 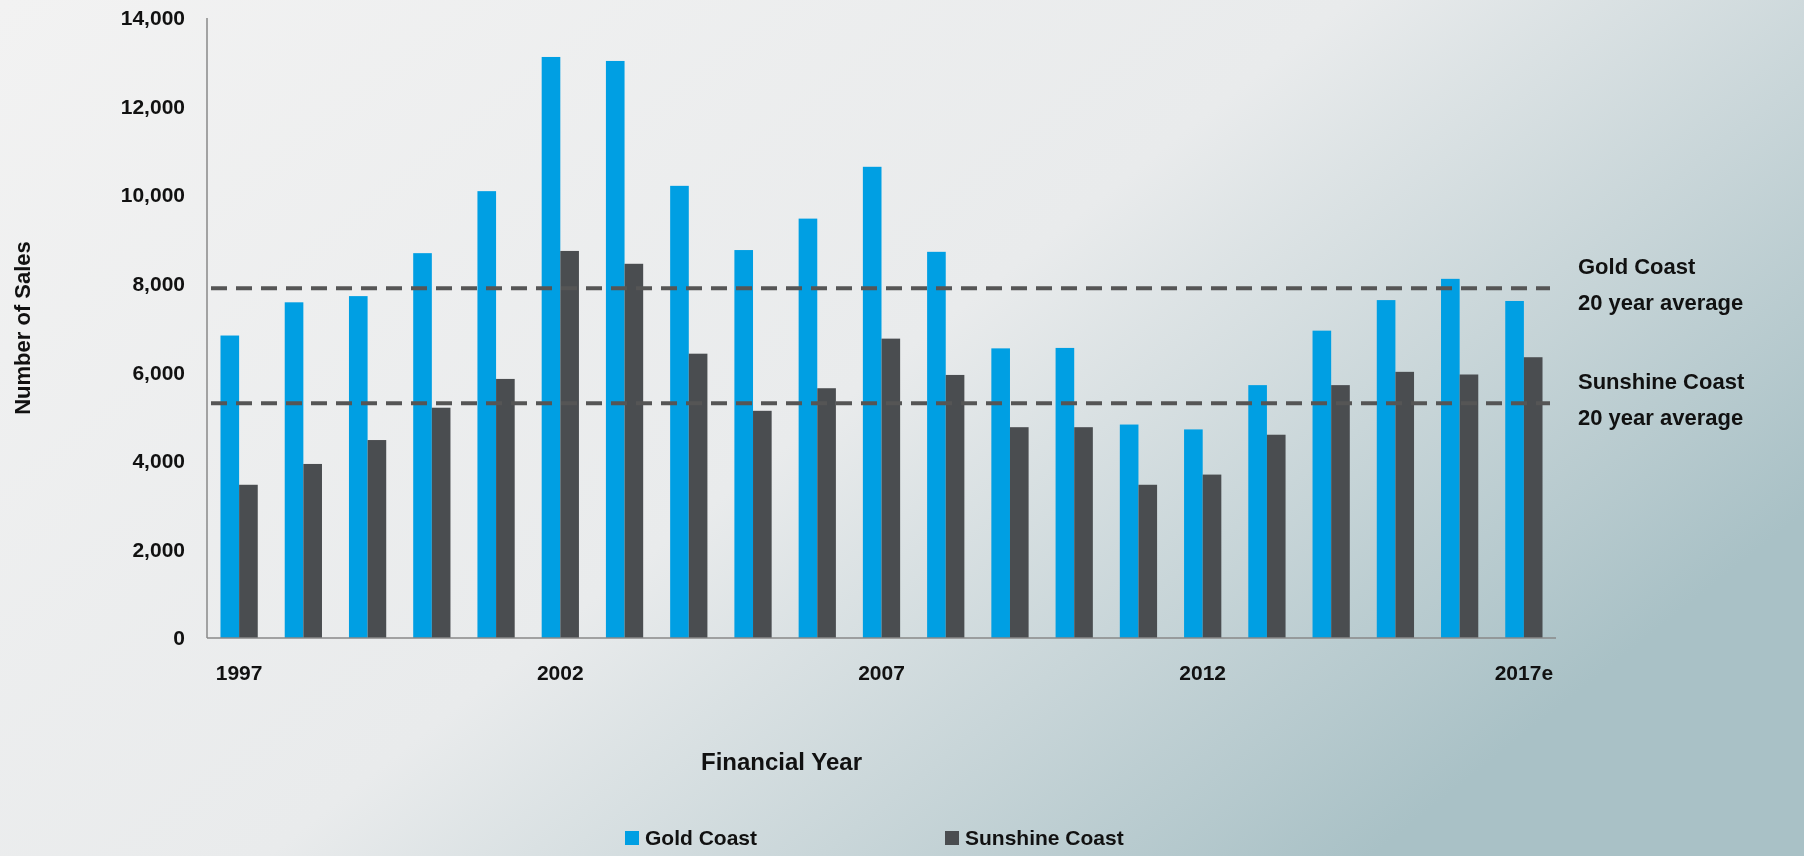 What do you see at coordinates (158, 284) in the screenshot?
I see `y-tick-label: 8,000` at bounding box center [158, 284].